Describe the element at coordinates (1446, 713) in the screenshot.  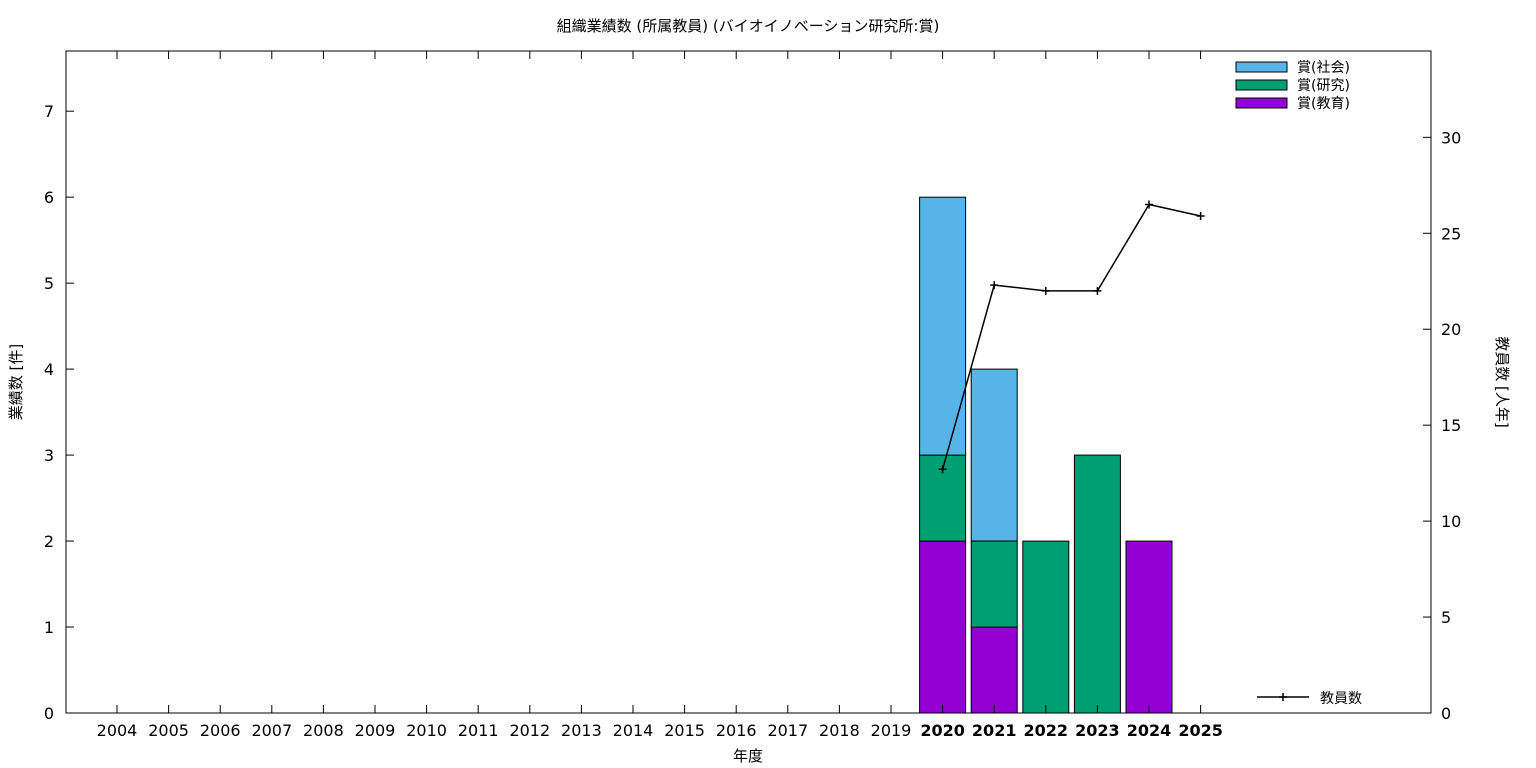
I see `y2-tick-label: 0` at that location.